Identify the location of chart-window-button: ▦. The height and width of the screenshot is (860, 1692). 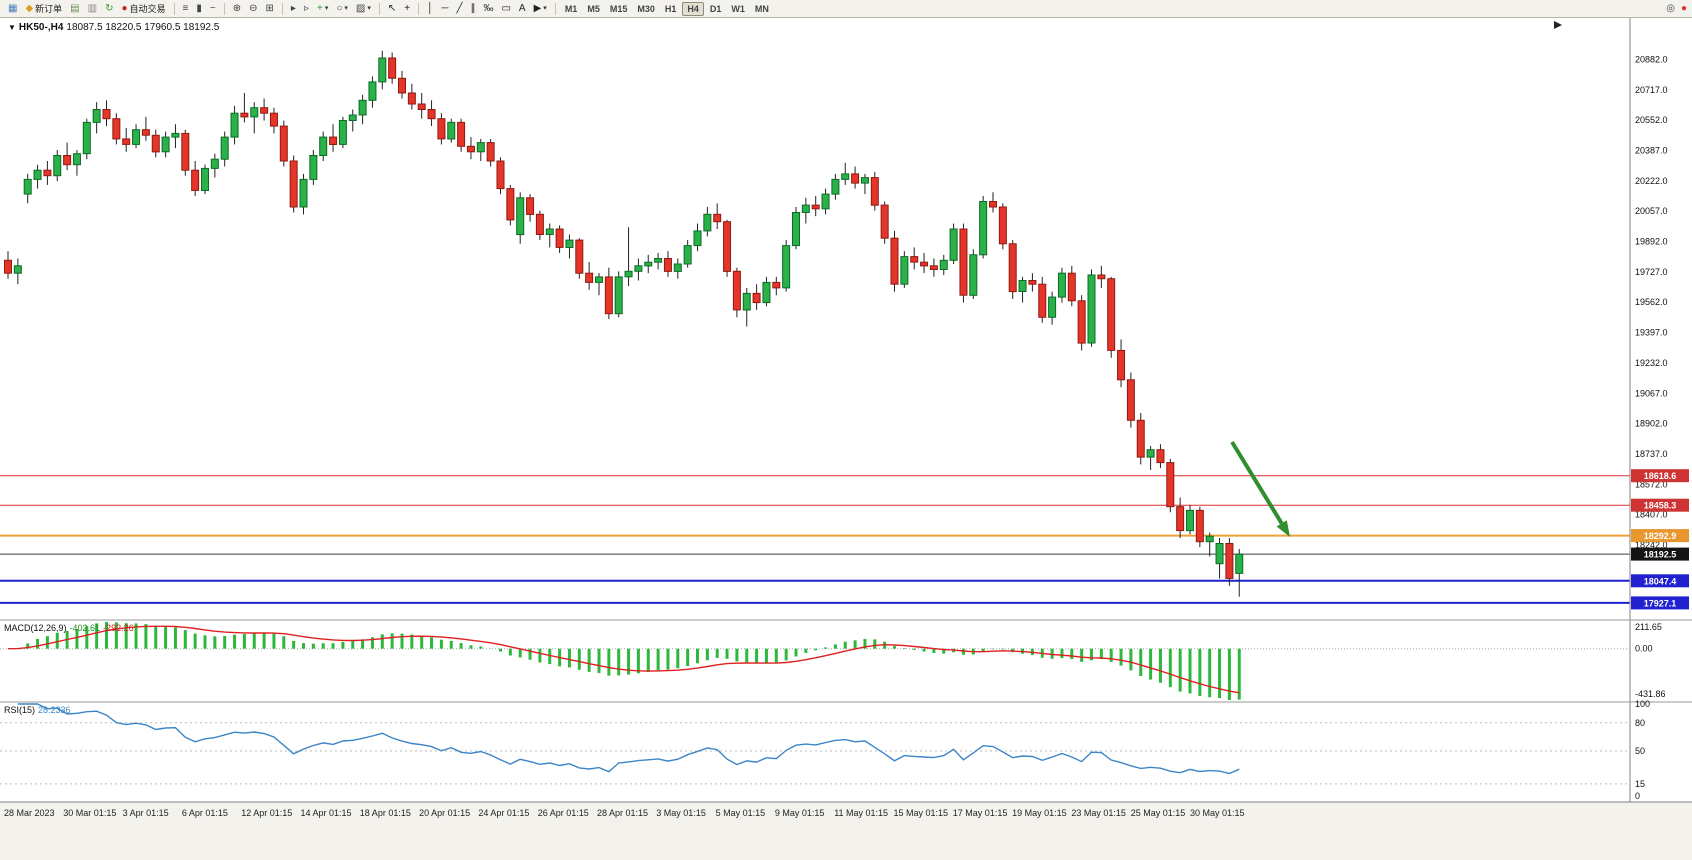
(12, 9).